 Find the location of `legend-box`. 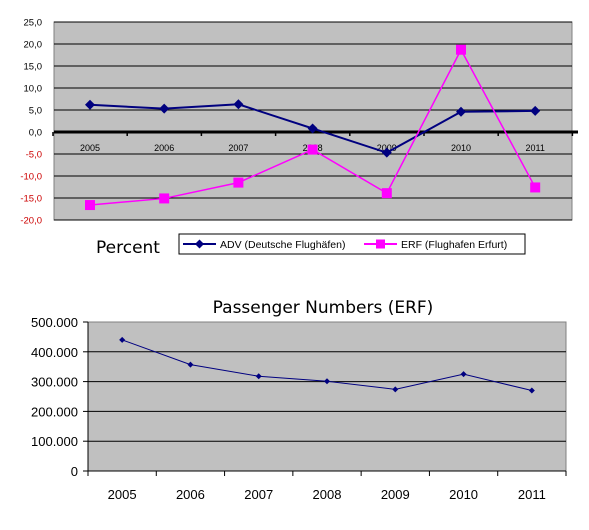

legend-box is located at coordinates (352, 244).